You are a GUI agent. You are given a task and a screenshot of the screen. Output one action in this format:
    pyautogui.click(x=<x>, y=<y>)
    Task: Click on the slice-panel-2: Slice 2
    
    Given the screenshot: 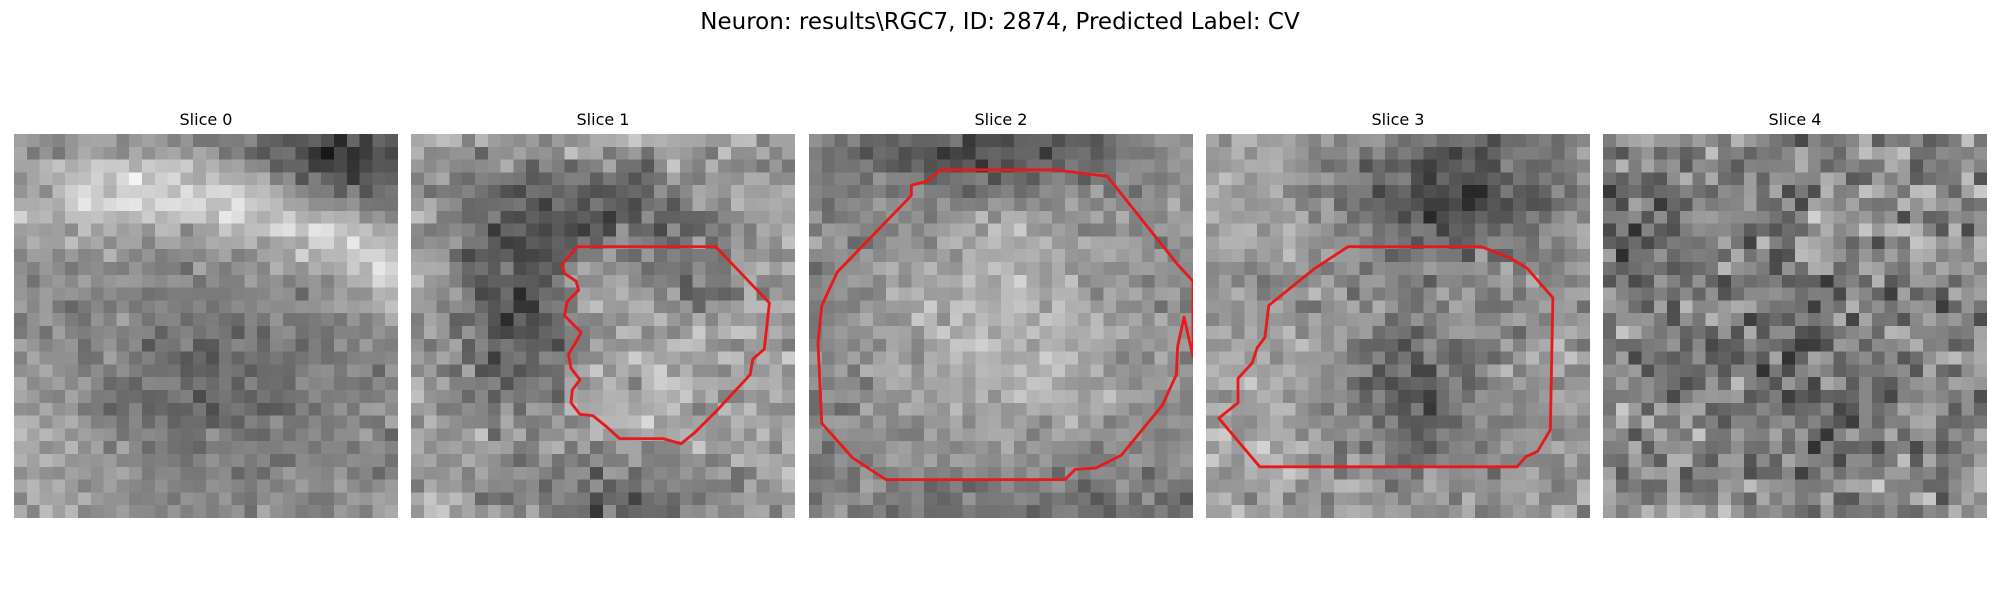 What is the action you would take?
    pyautogui.click(x=1001, y=314)
    